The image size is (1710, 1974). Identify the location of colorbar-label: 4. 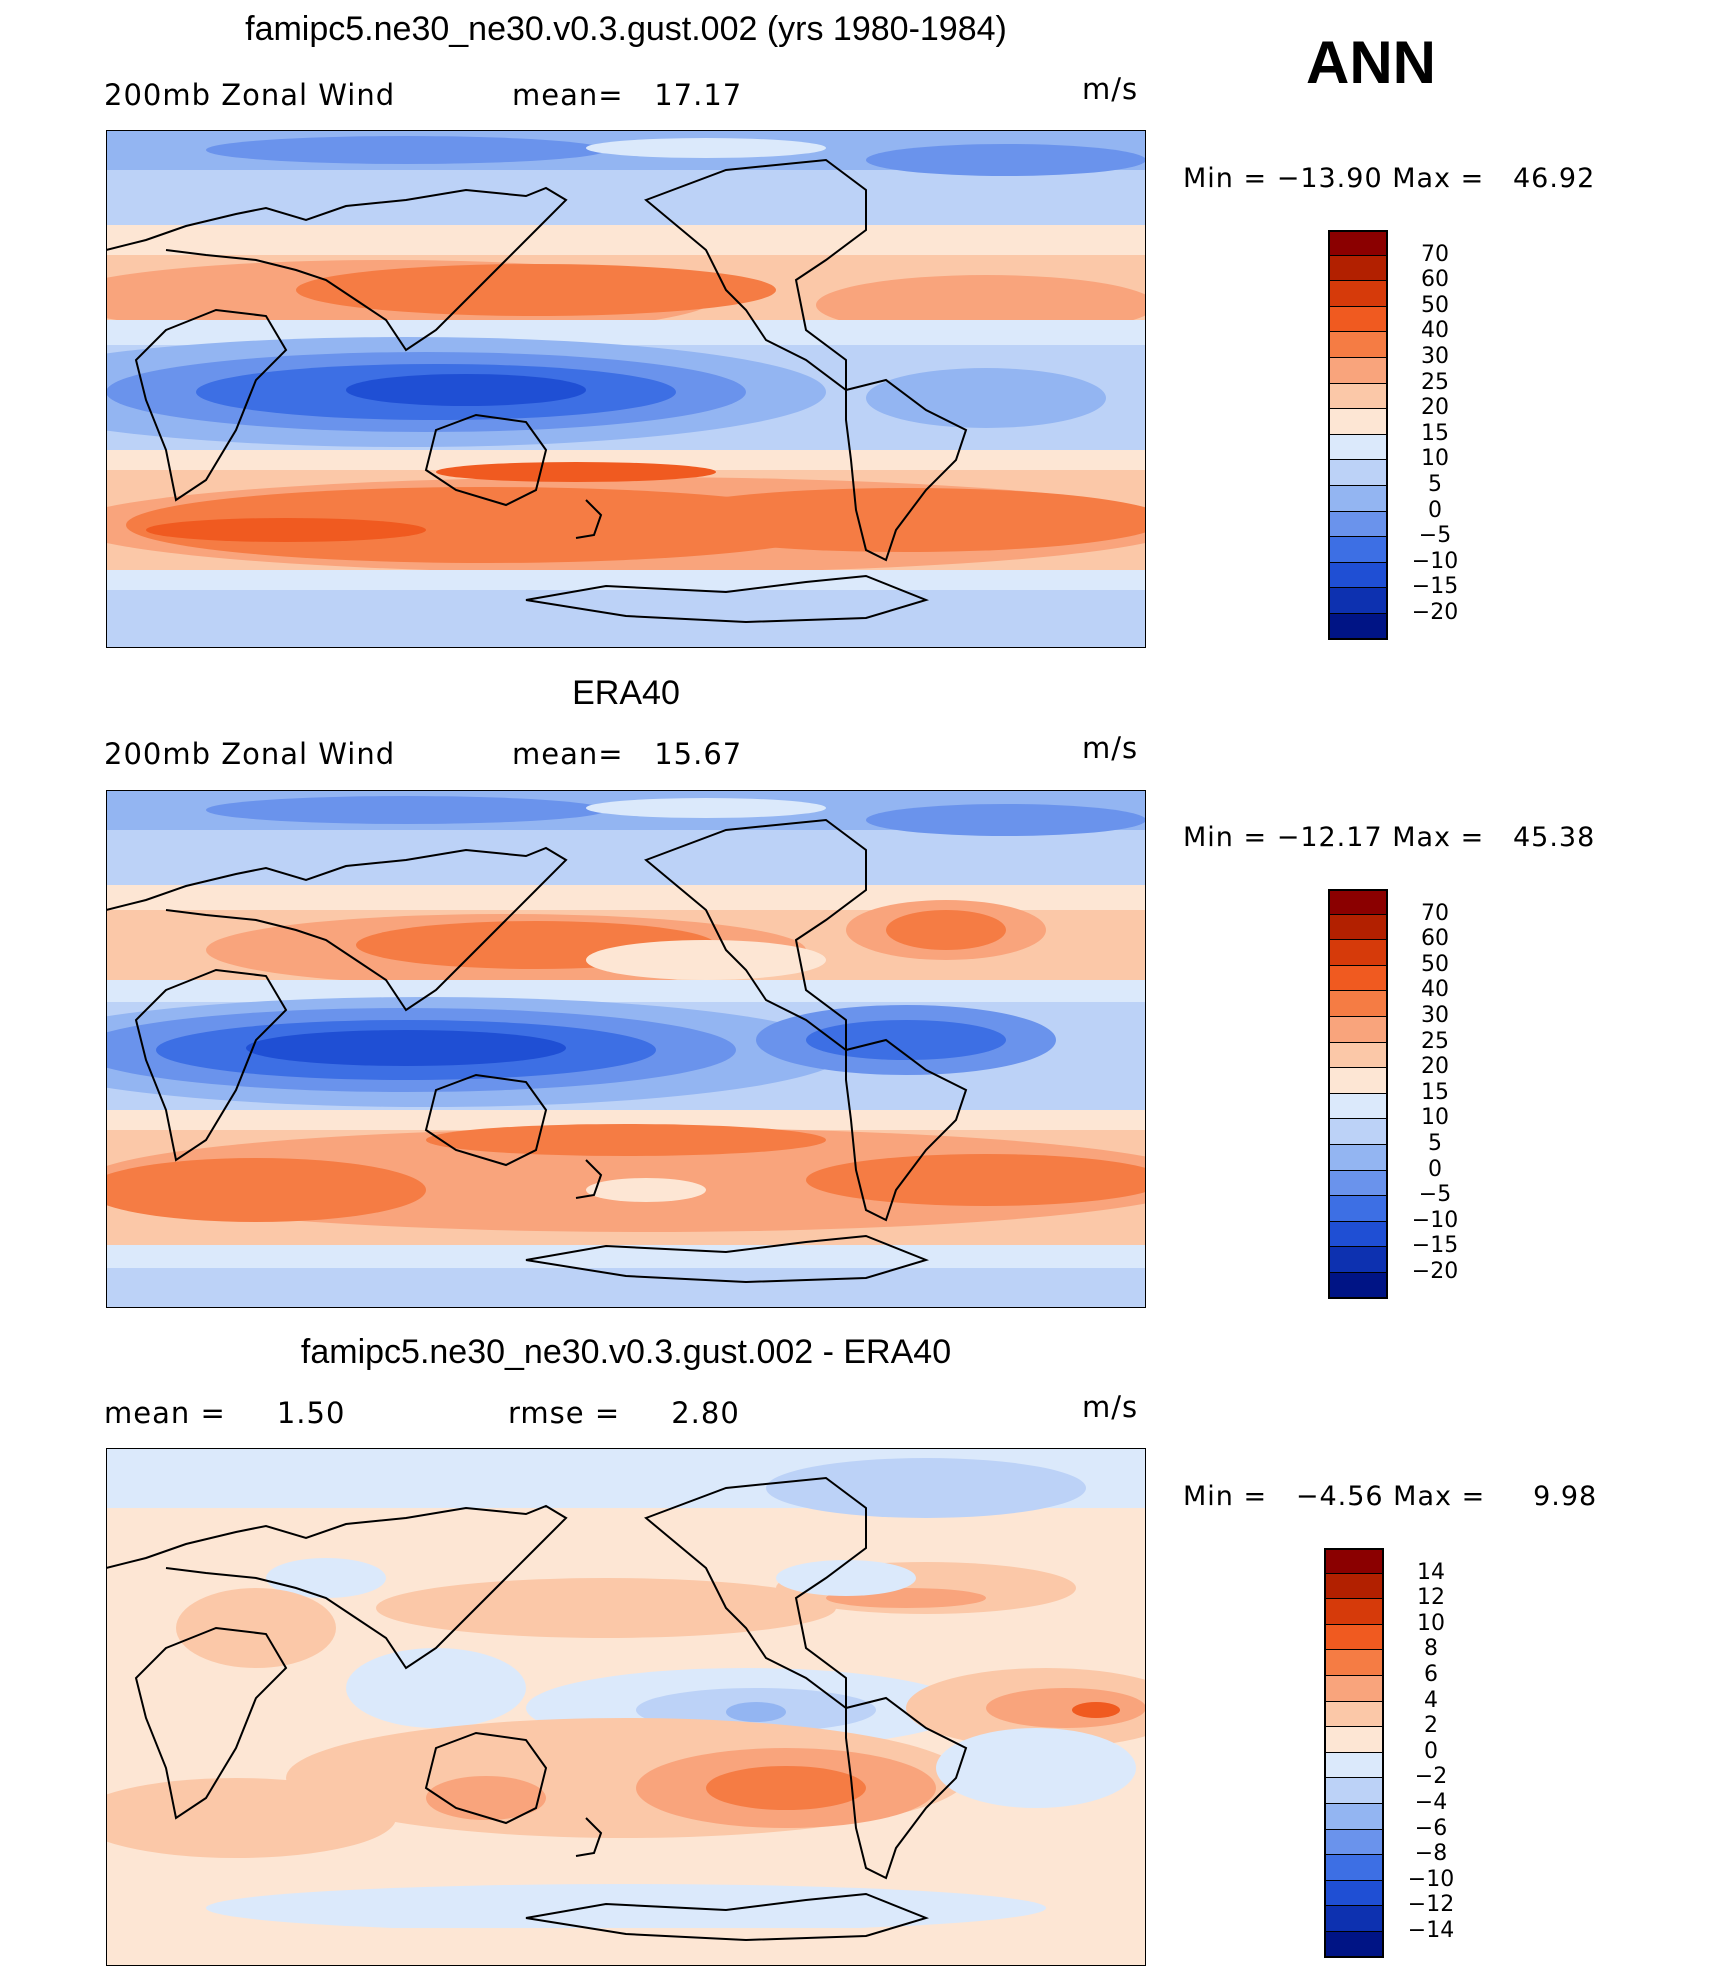
(1431, 1700).